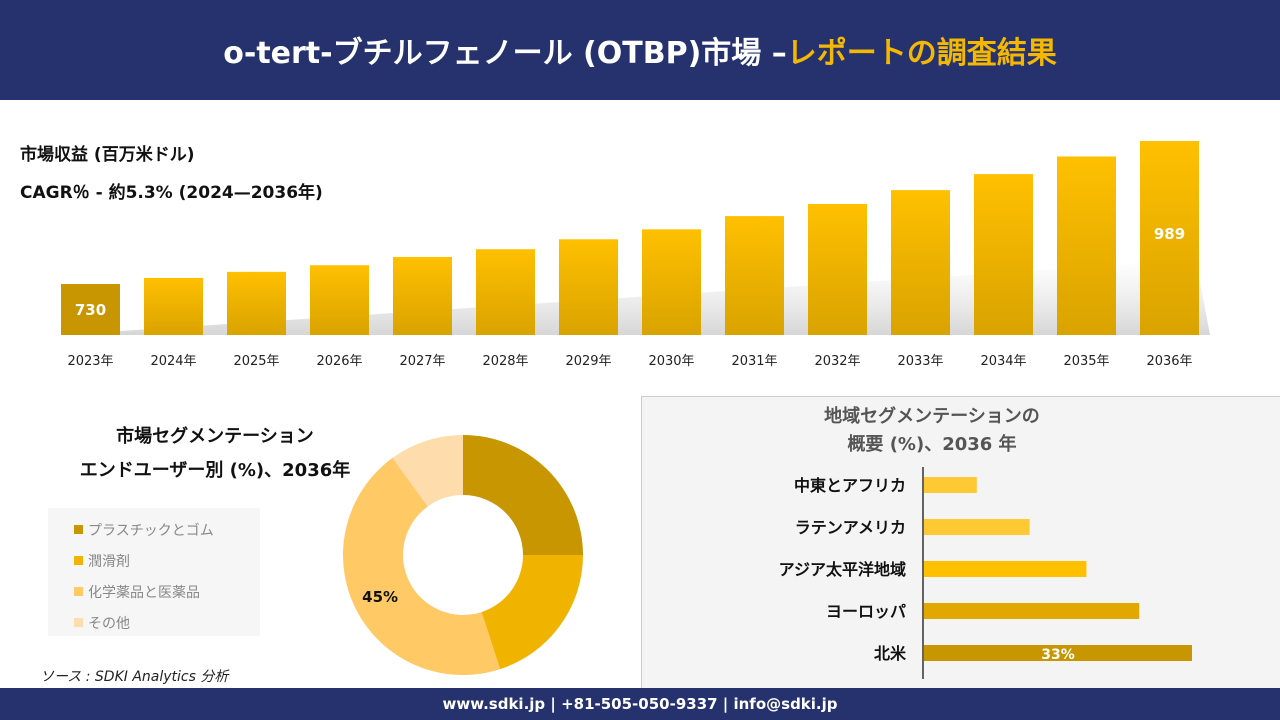  Describe the element at coordinates (256, 361) in the screenshot. I see `year-tick-label: 2025年` at that location.